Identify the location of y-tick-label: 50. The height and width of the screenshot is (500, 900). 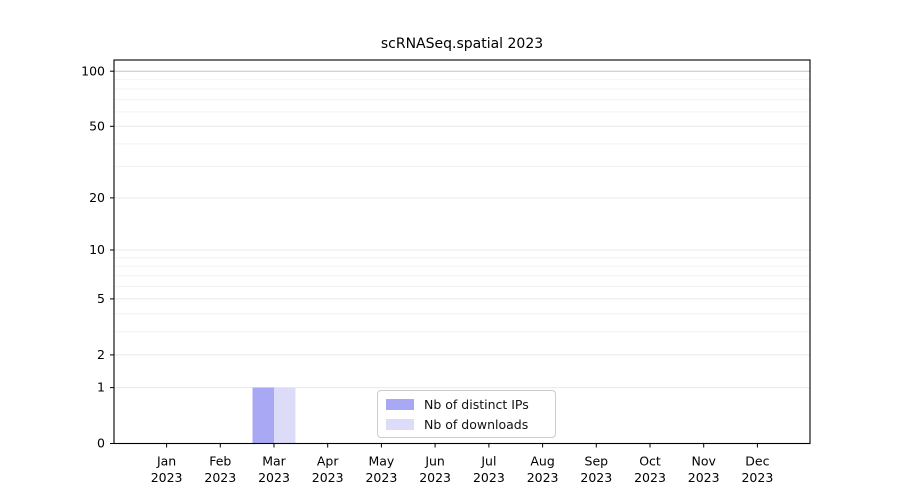
(97, 125).